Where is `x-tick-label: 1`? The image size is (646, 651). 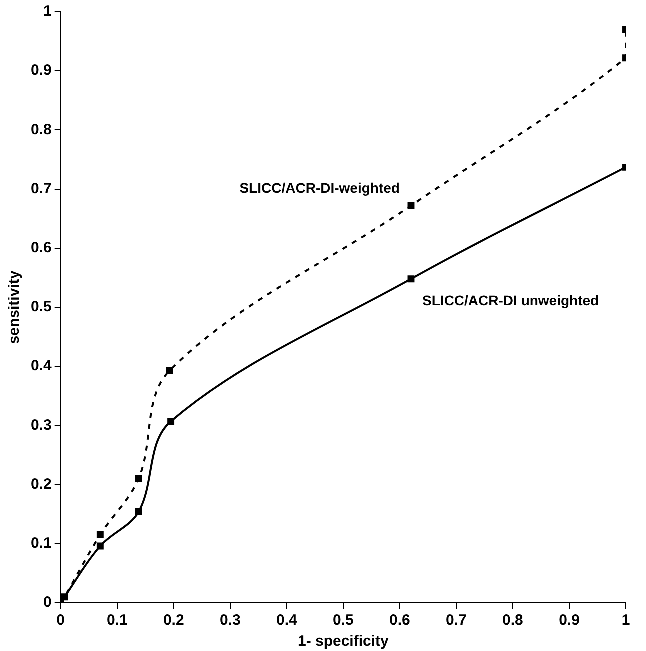
x-tick-label: 1 is located at coordinates (626, 621).